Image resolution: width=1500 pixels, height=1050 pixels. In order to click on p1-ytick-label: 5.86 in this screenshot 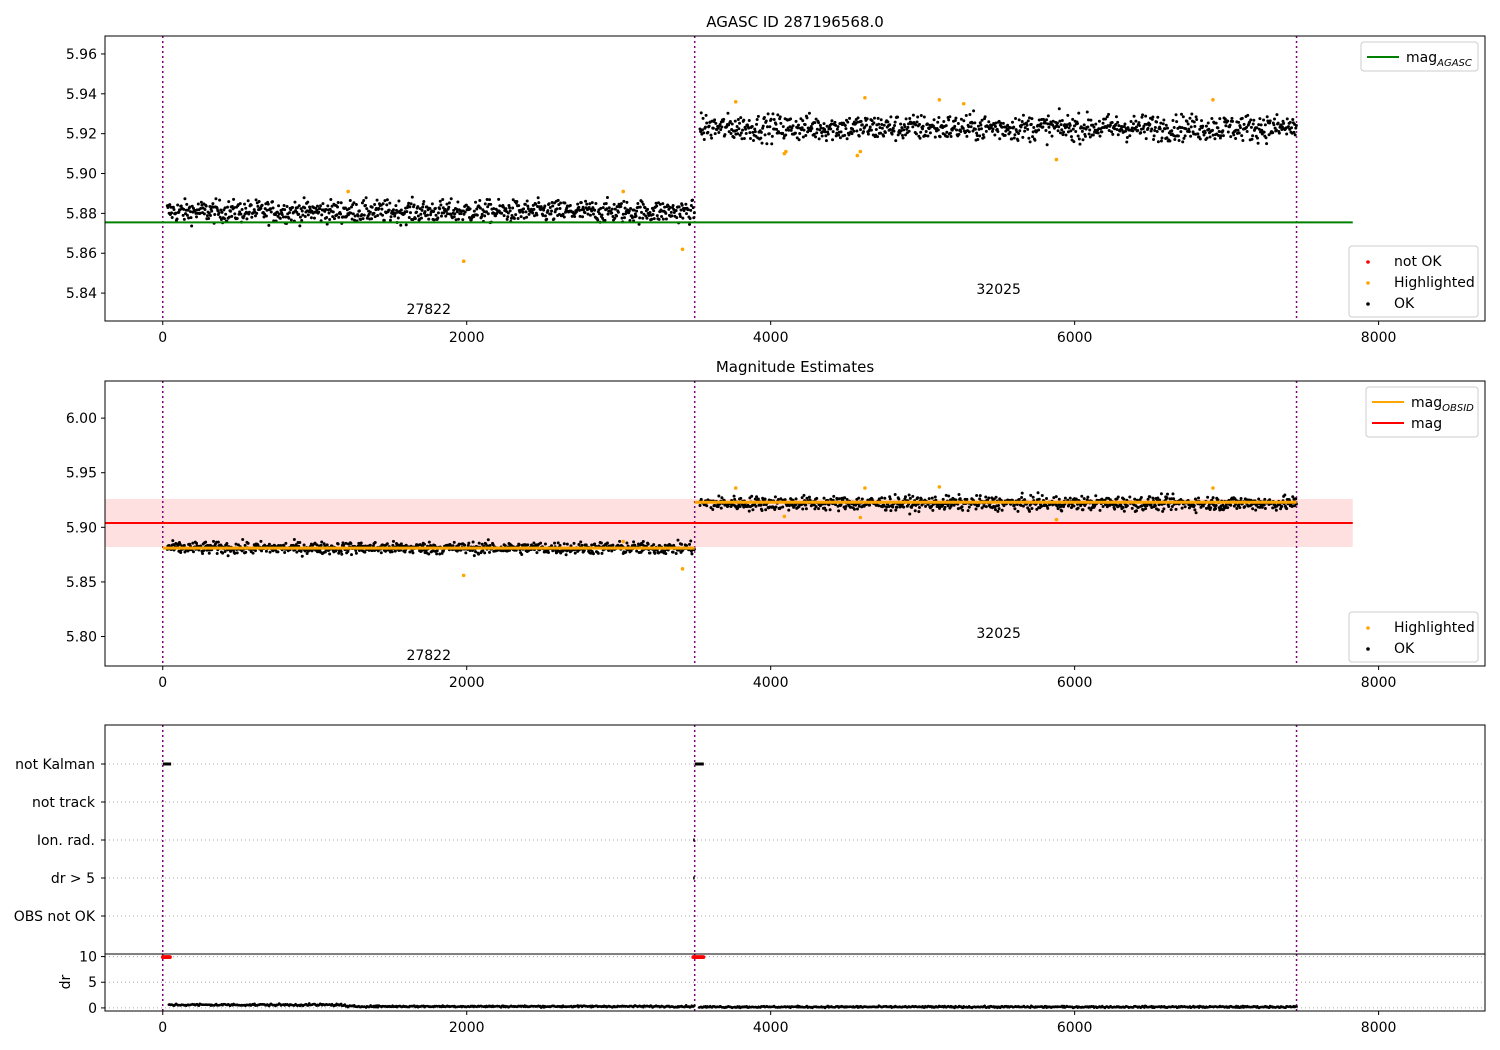, I will do `click(81, 254)`.